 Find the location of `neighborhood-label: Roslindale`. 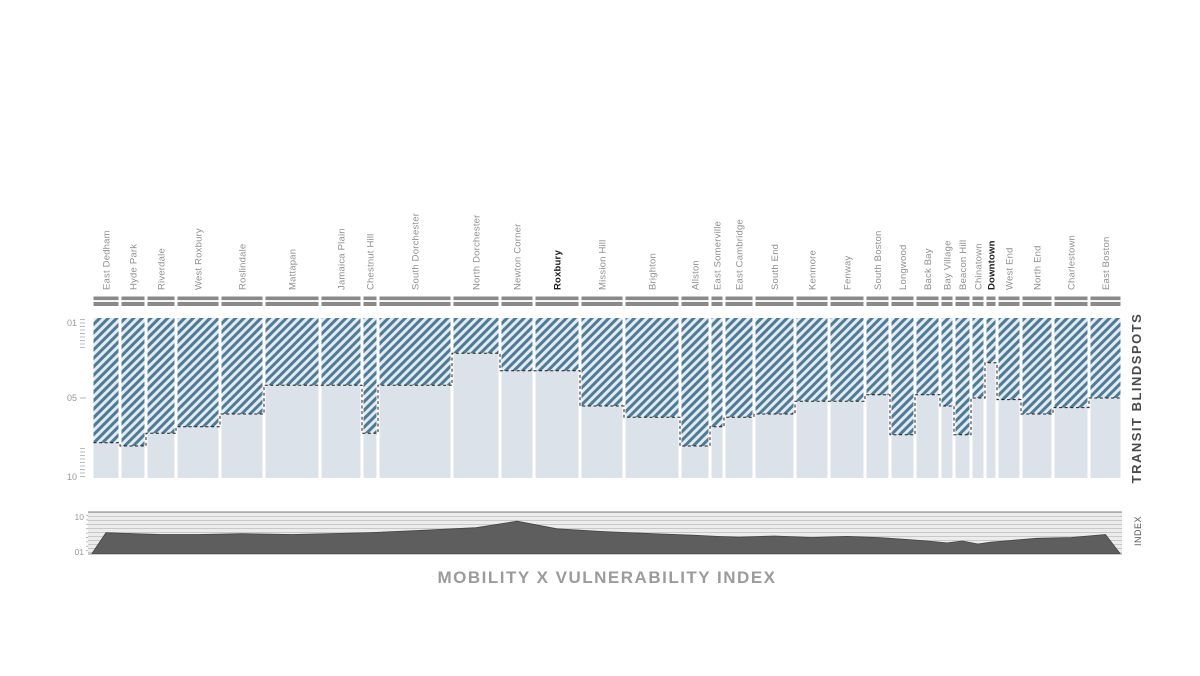

neighborhood-label: Roslindale is located at coordinates (243, 267).